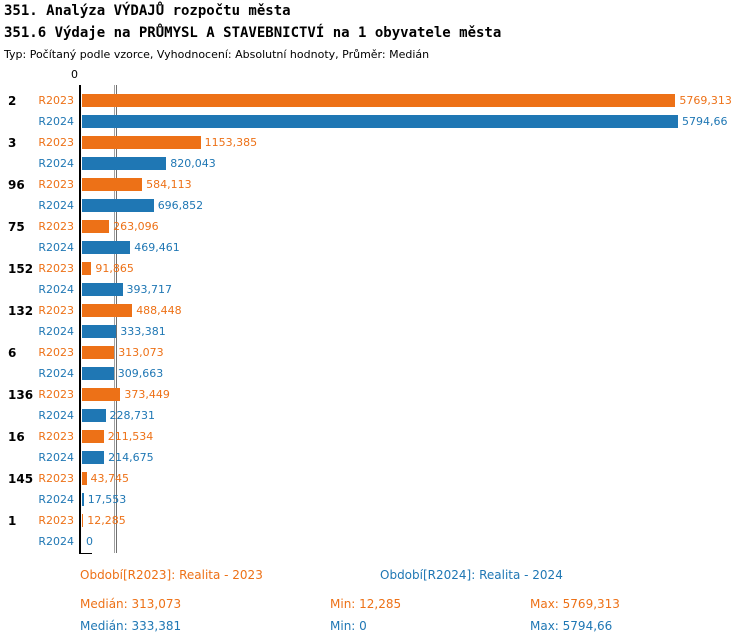  Describe the element at coordinates (110, 478) in the screenshot. I see `bar-value-label: 43,745` at that location.